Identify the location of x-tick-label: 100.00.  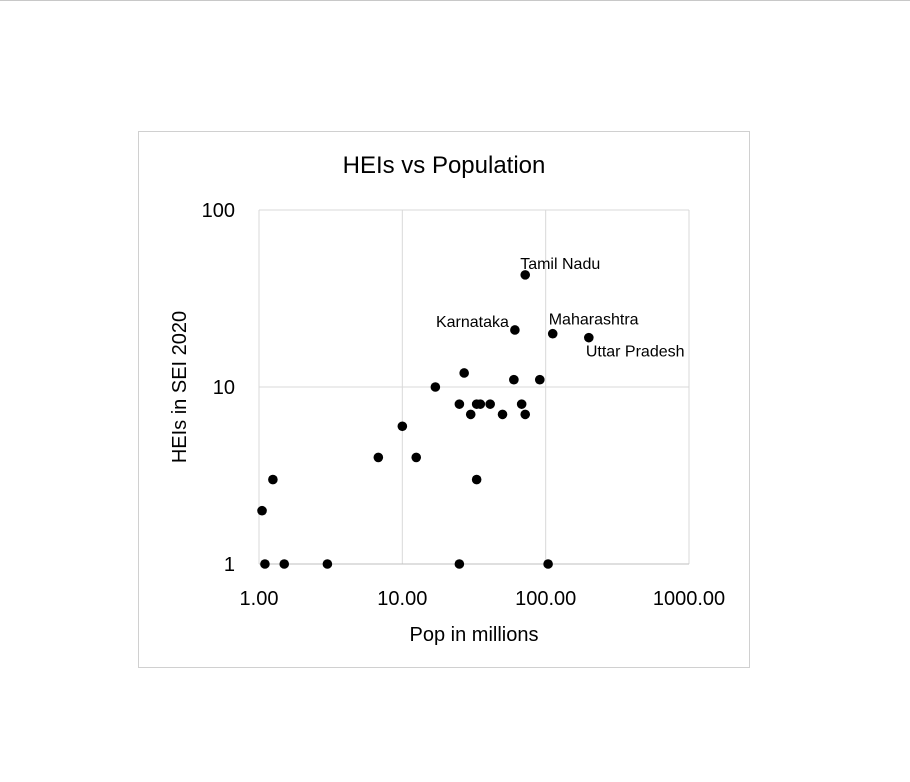
(545, 599).